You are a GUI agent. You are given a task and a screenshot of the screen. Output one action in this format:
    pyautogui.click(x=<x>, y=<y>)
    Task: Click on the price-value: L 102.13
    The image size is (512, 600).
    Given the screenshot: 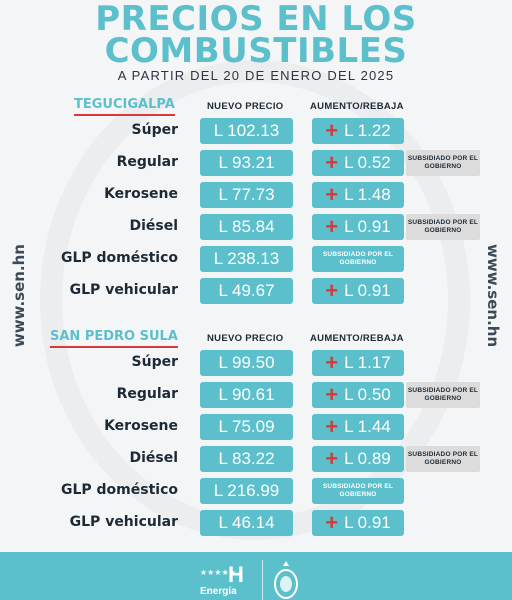 What is the action you would take?
    pyautogui.click(x=246, y=130)
    